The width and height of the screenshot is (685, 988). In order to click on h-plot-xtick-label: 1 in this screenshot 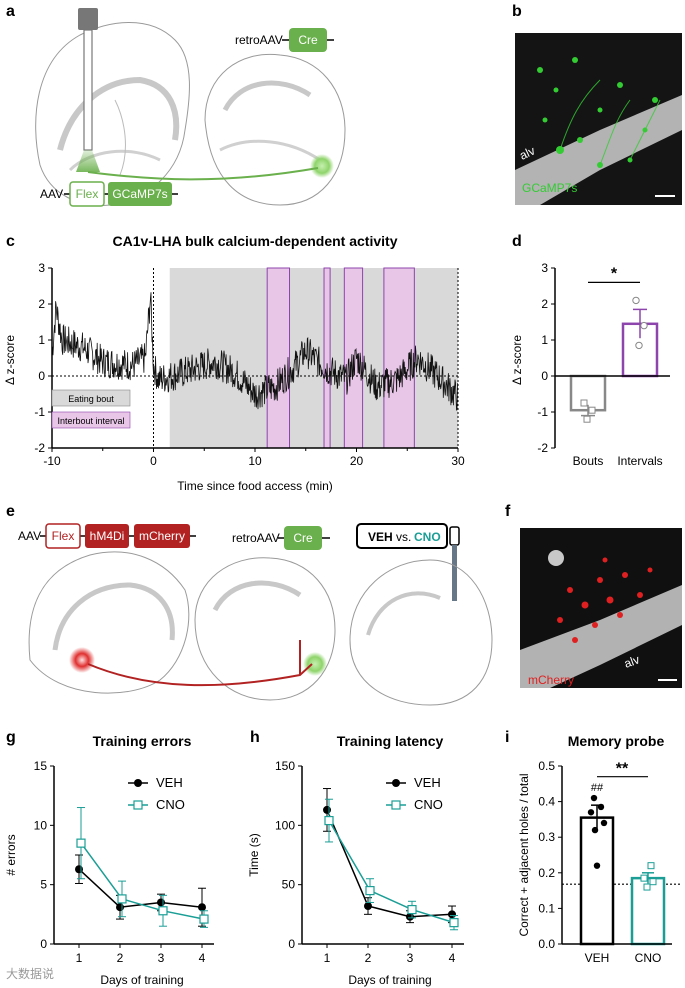, I will do `click(327, 958)`.